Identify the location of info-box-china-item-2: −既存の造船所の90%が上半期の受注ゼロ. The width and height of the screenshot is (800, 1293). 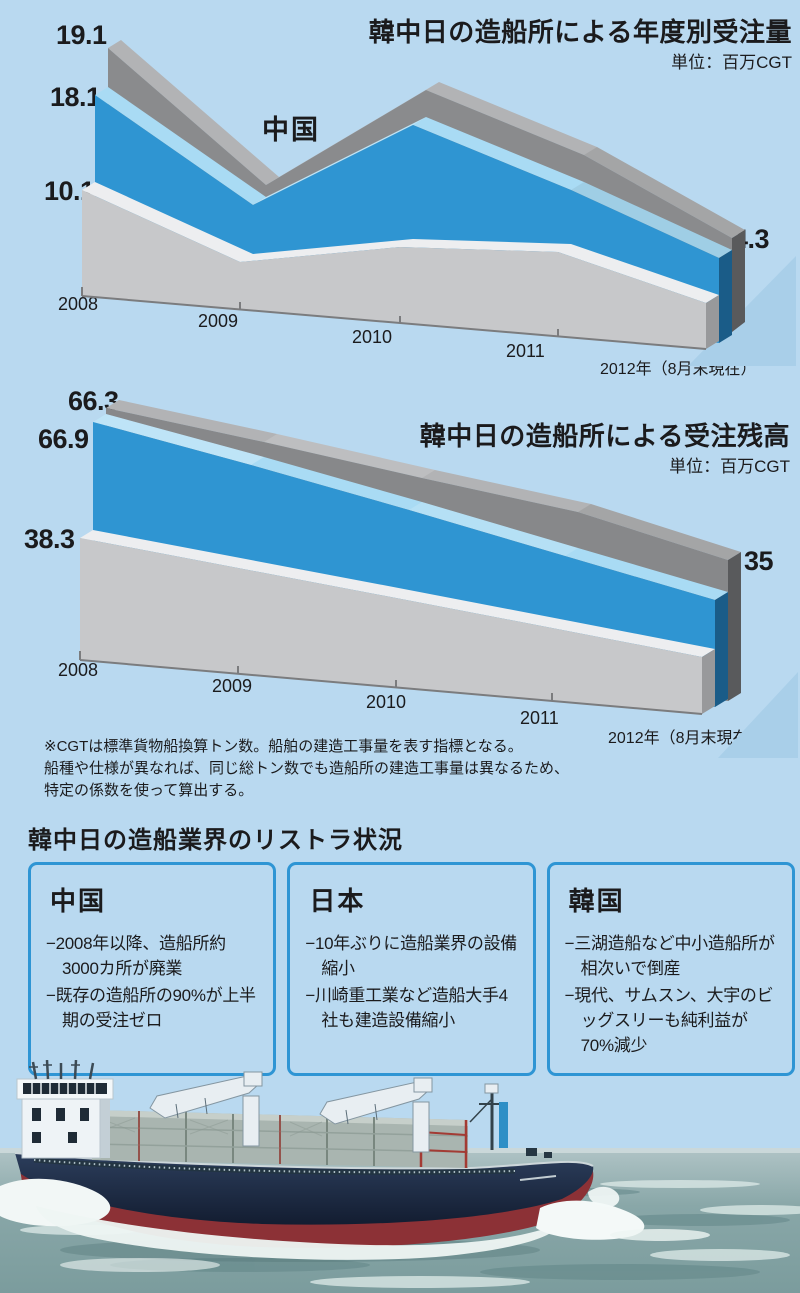
(151, 1008).